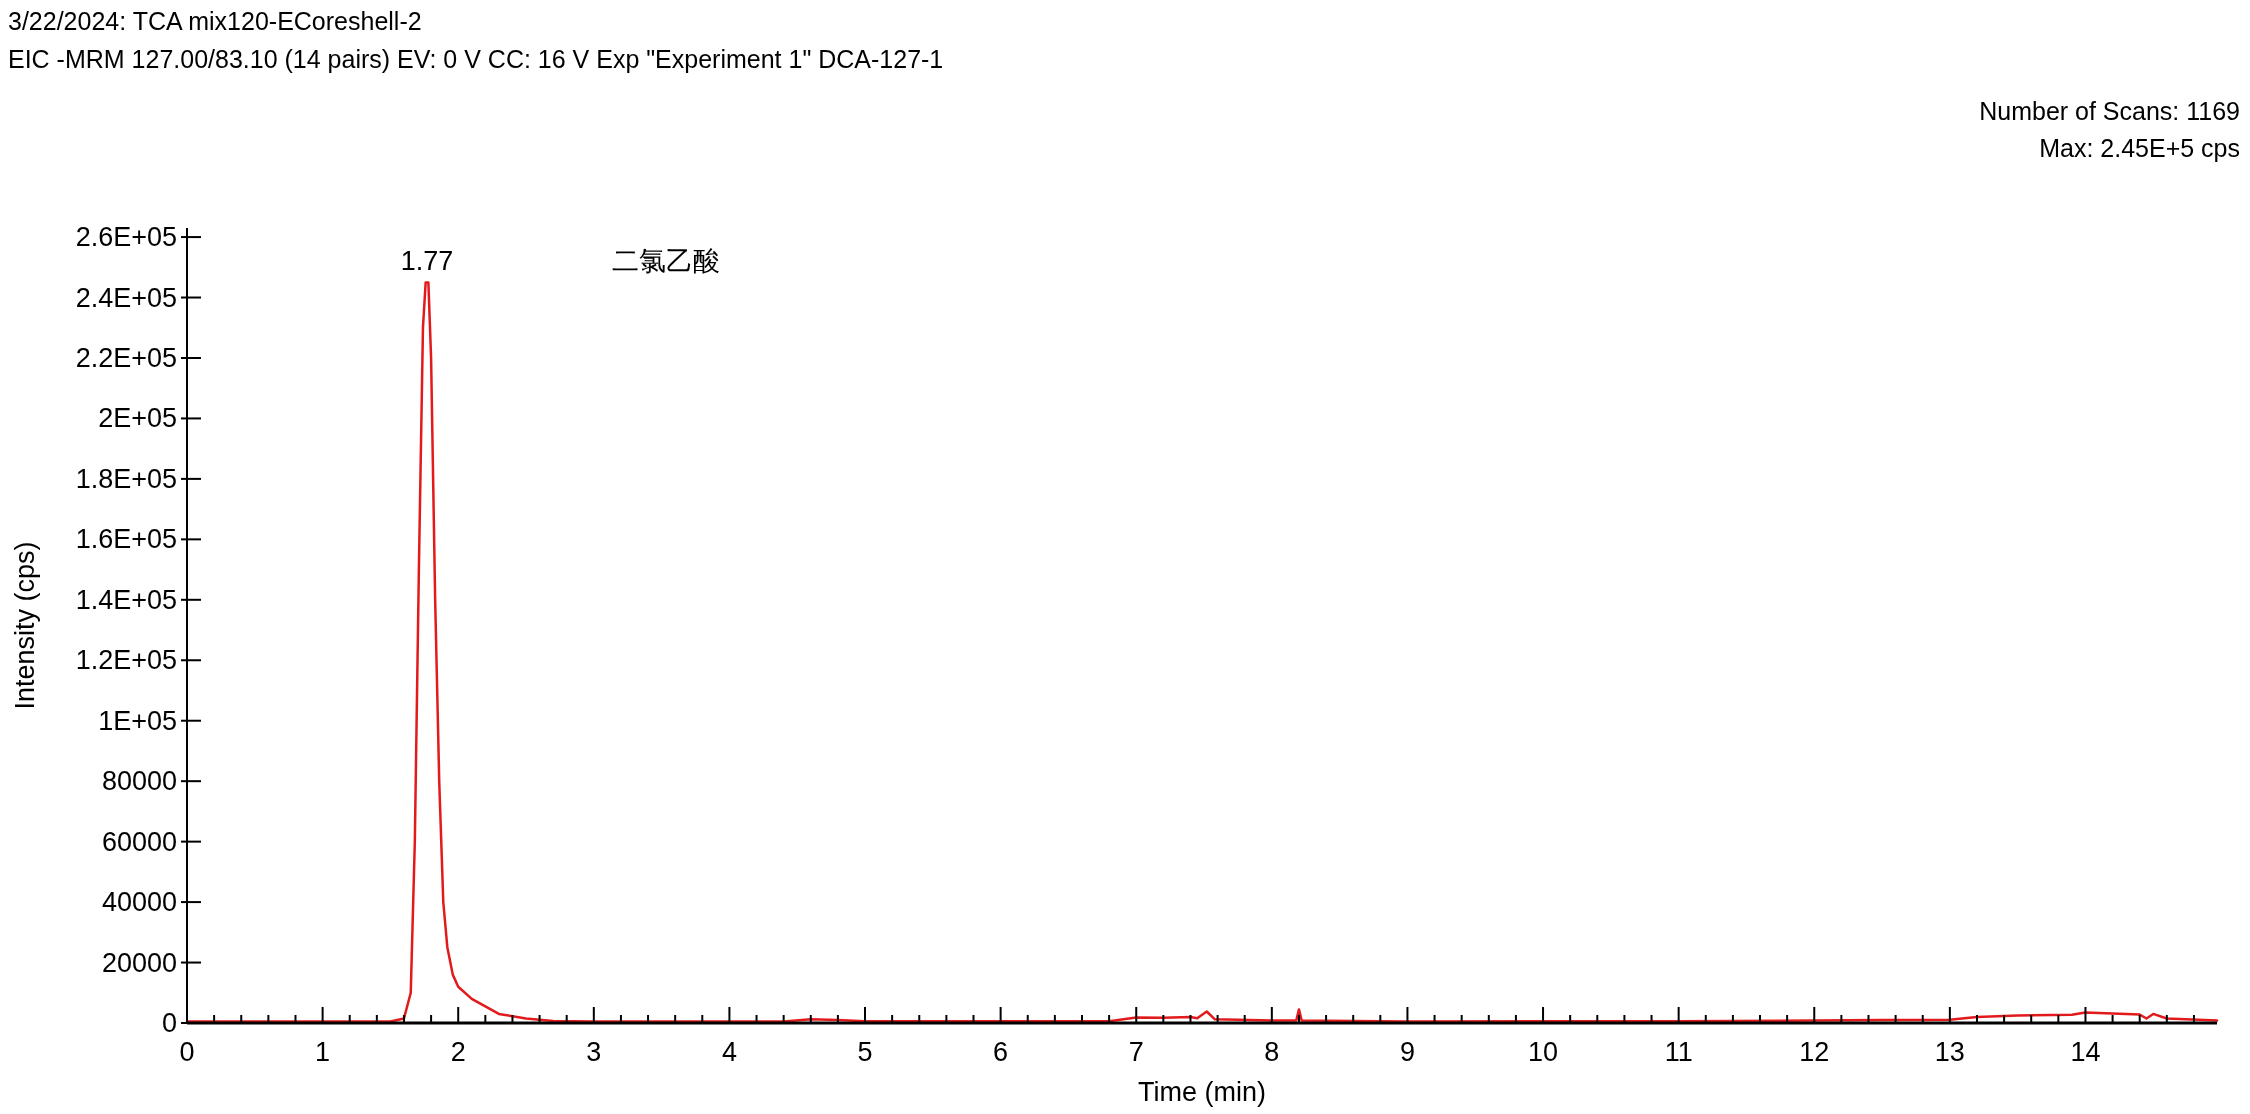 The width and height of the screenshot is (2250, 1114). I want to click on x-tick-label: 14, so click(2085, 1052).